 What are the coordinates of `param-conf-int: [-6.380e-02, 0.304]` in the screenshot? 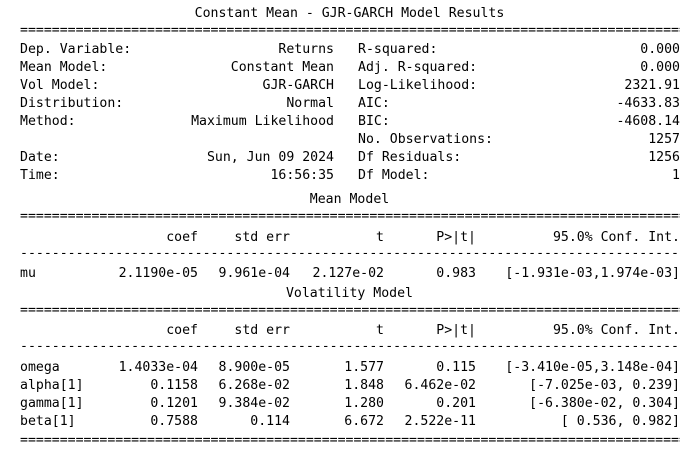 It's located at (604, 403).